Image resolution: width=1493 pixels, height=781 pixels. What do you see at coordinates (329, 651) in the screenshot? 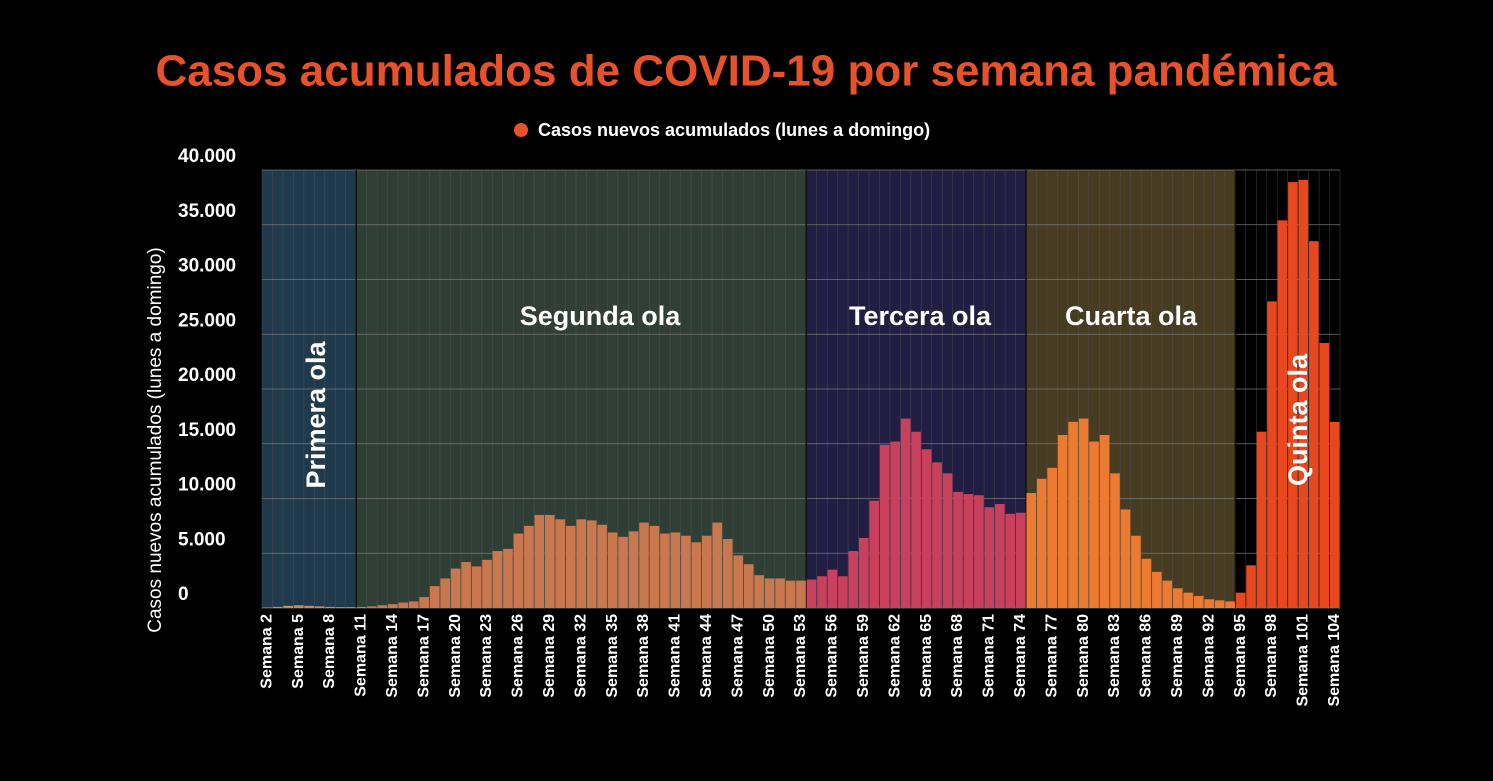
I see `x-tick-label: Semana 8` at bounding box center [329, 651].